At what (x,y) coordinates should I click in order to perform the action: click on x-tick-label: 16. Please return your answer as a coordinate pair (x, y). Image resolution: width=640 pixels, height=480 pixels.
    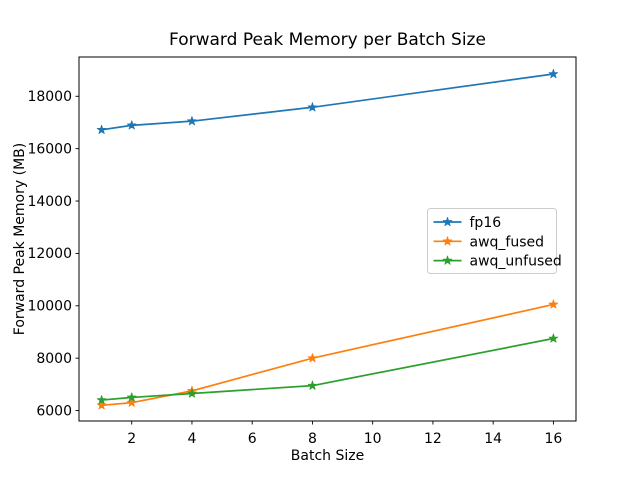
    Looking at the image, I should click on (553, 439).